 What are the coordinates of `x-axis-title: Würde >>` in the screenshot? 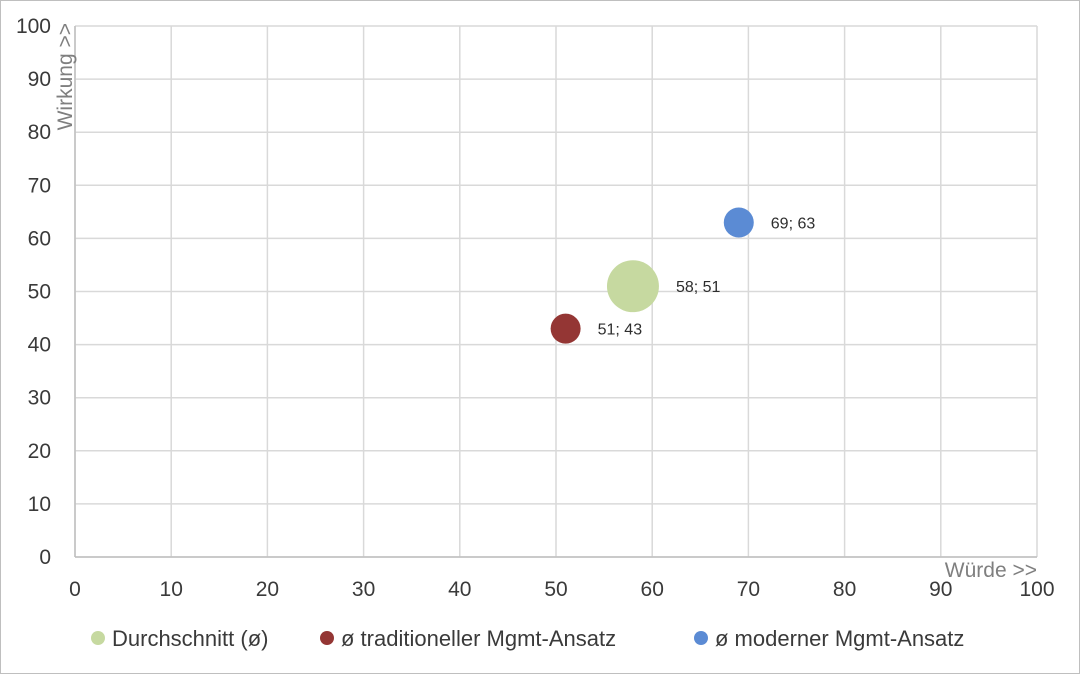 It's located at (991, 570).